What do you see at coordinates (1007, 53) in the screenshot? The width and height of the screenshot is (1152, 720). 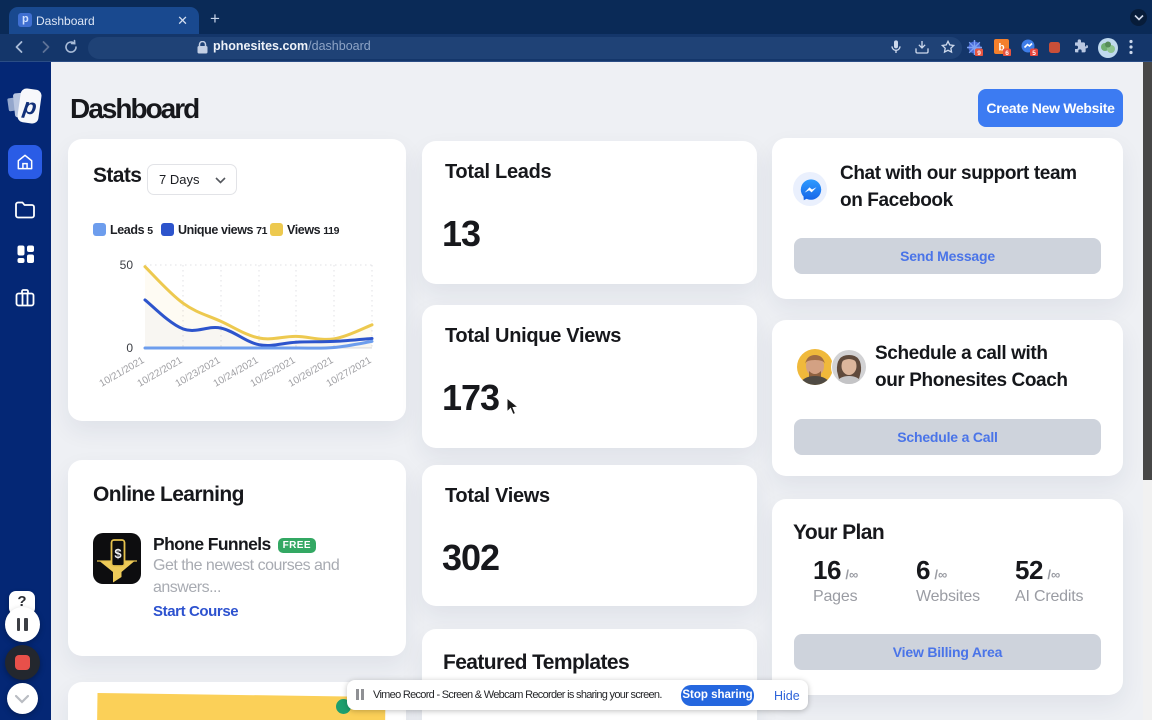 I see `svg-text: 6` at bounding box center [1007, 53].